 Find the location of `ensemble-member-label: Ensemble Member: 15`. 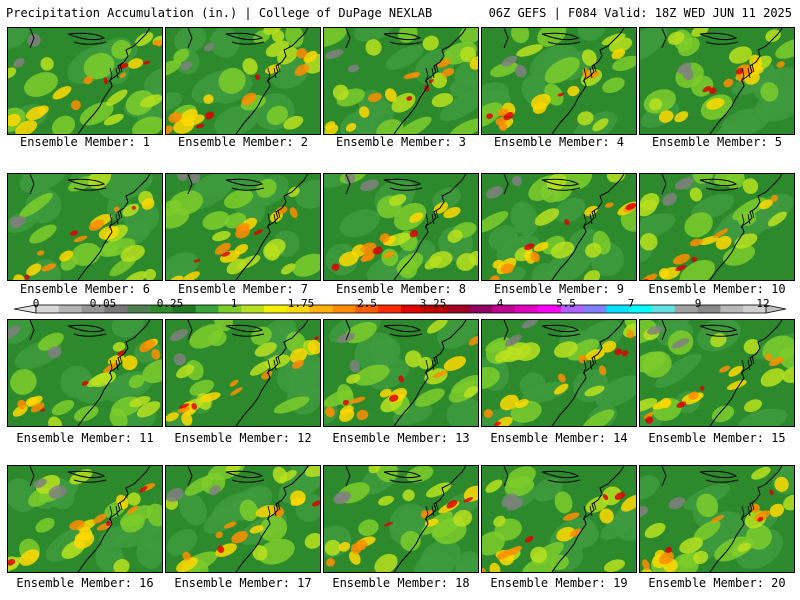

ensemble-member-label: Ensemble Member: 15 is located at coordinates (717, 438).